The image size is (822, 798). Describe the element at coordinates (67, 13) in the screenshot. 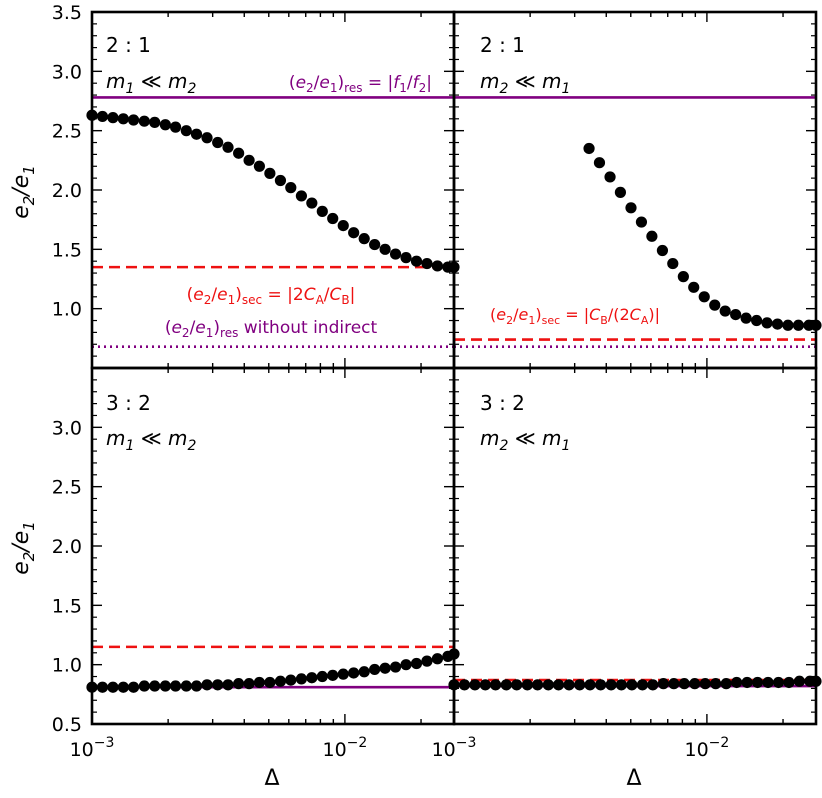

I see `y-tick-label: 3.5` at that location.